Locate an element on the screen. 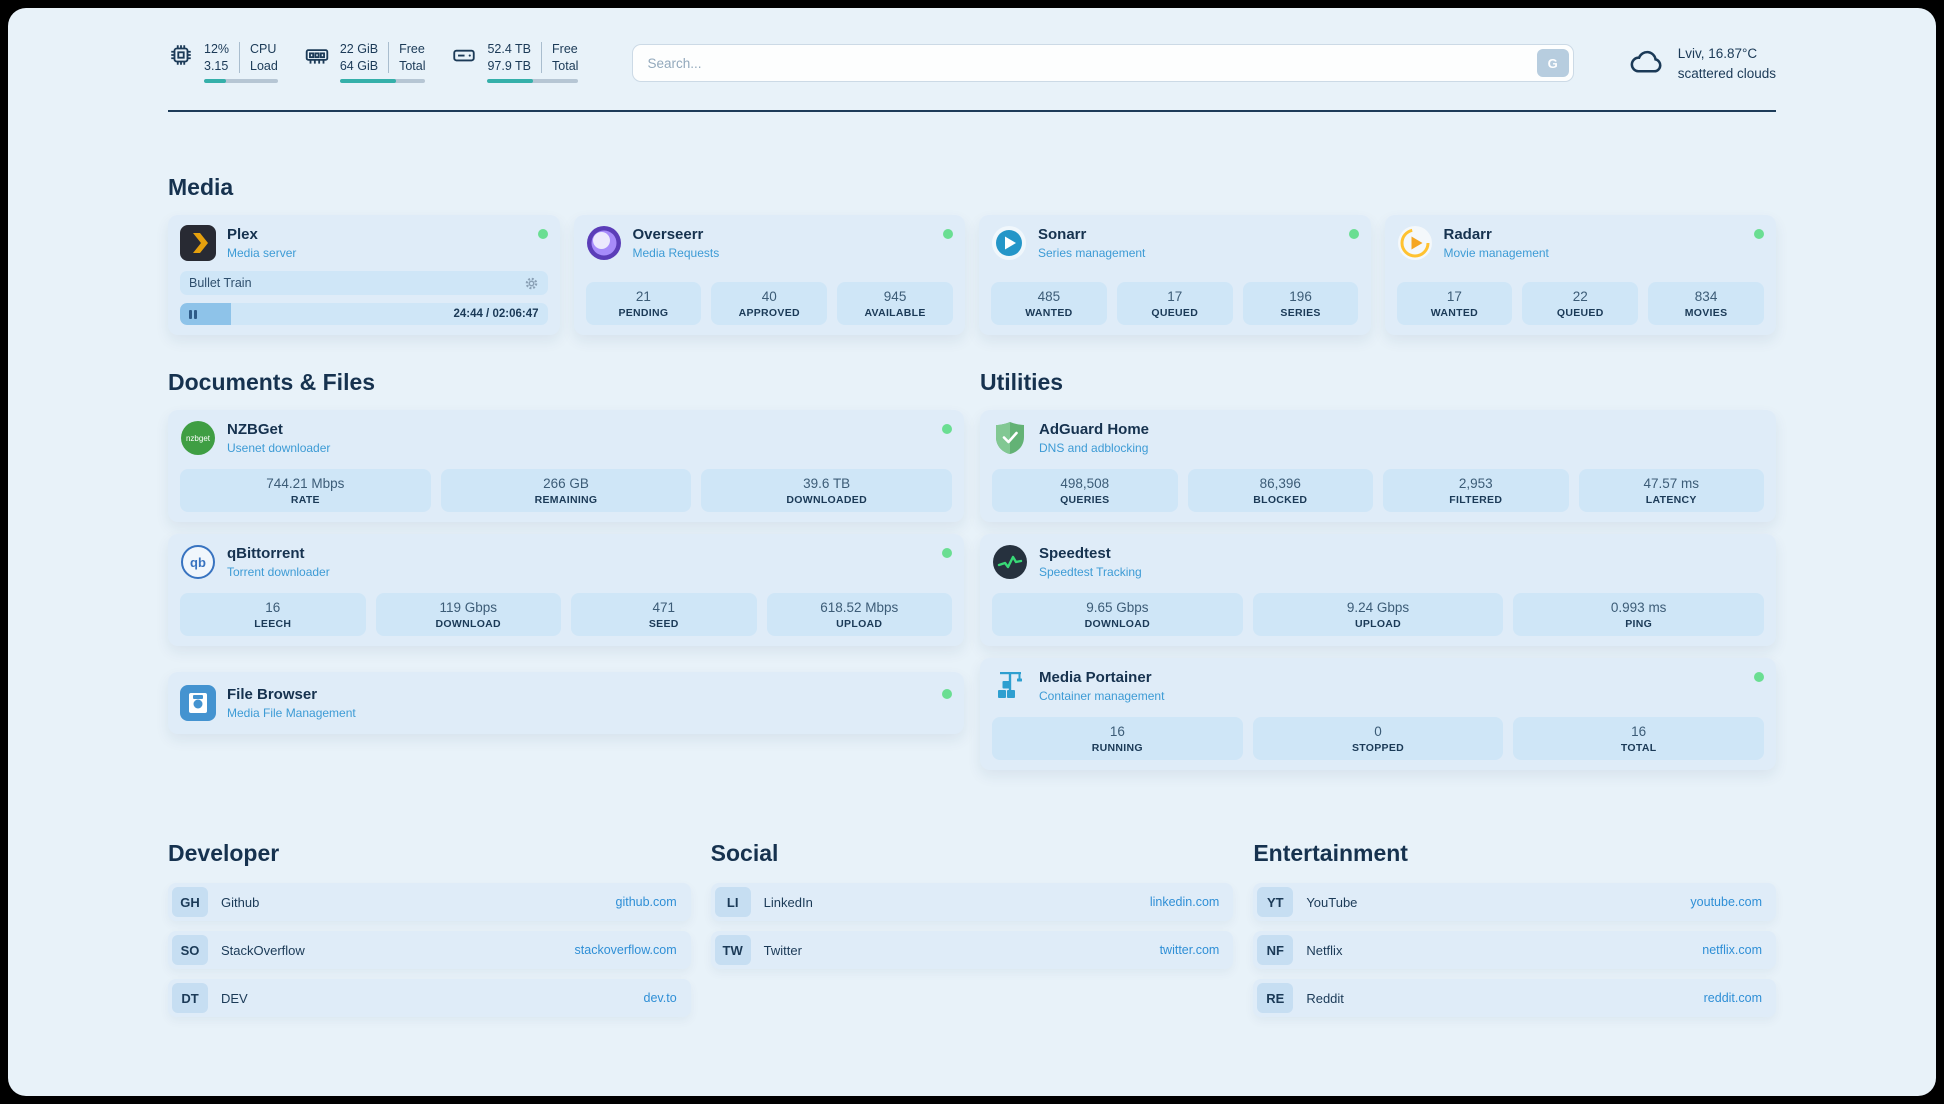 This screenshot has height=1104, width=1944. disk-widget-divider is located at coordinates (542, 57).